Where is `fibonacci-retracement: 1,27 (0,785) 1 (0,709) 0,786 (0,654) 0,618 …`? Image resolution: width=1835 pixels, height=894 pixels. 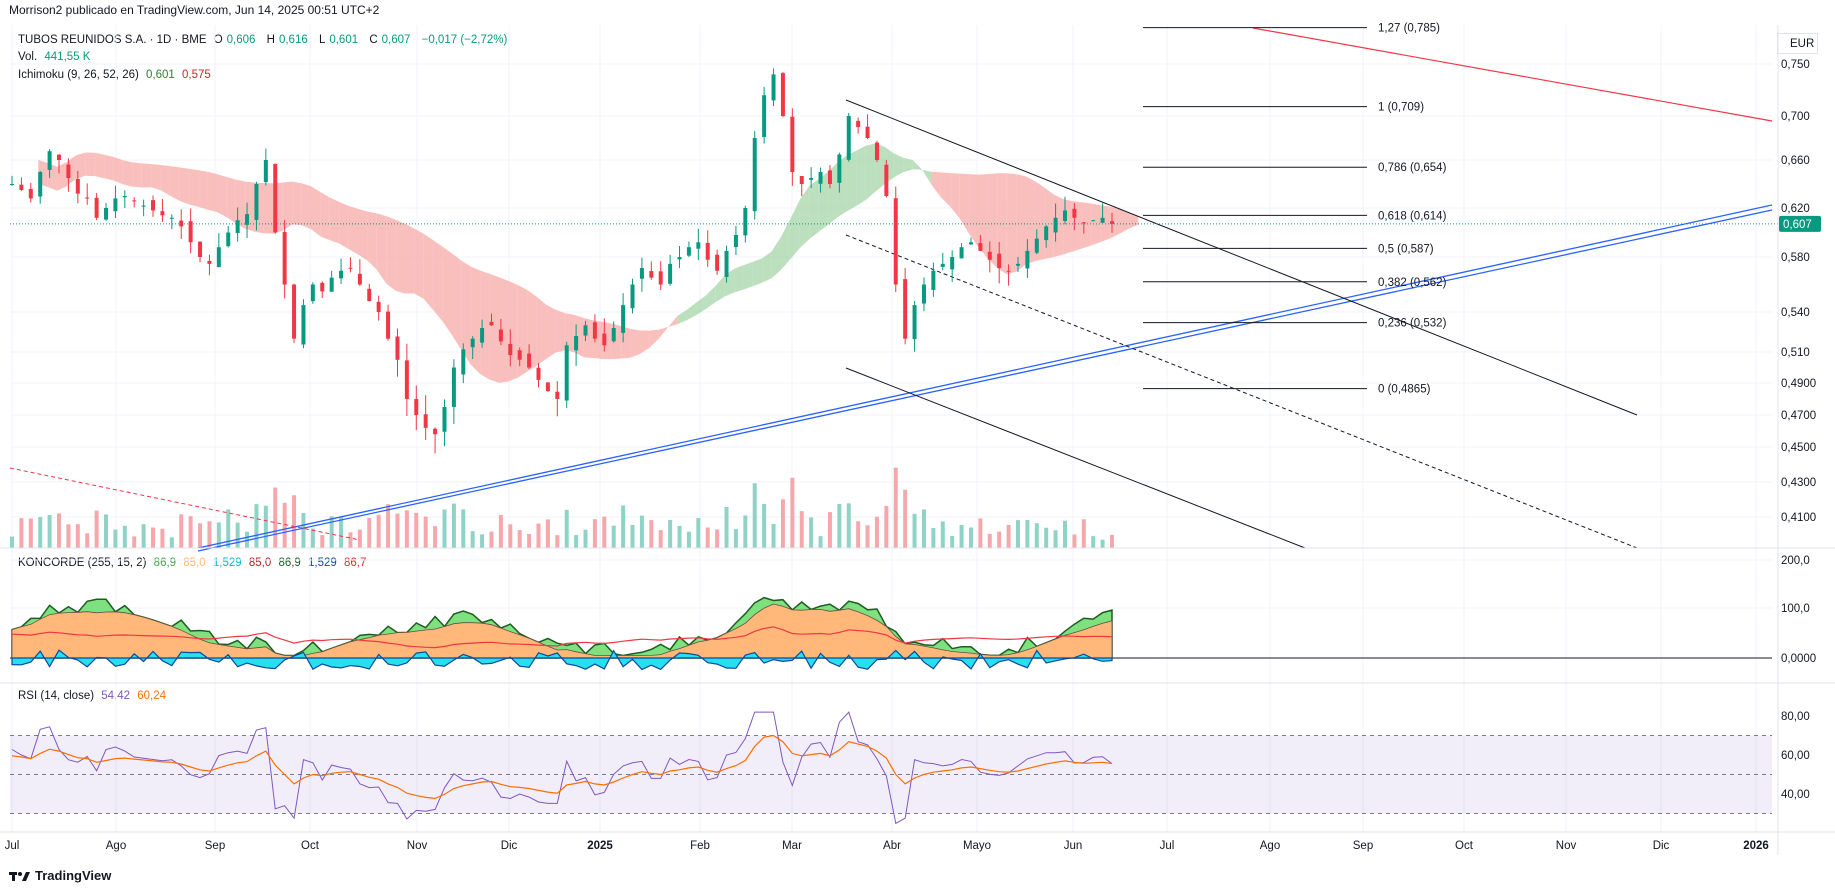 fibonacci-retracement: 1,27 (0,785) 1 (0,709) 0,786 (0,654) 0,618 … is located at coordinates (1295, 209).